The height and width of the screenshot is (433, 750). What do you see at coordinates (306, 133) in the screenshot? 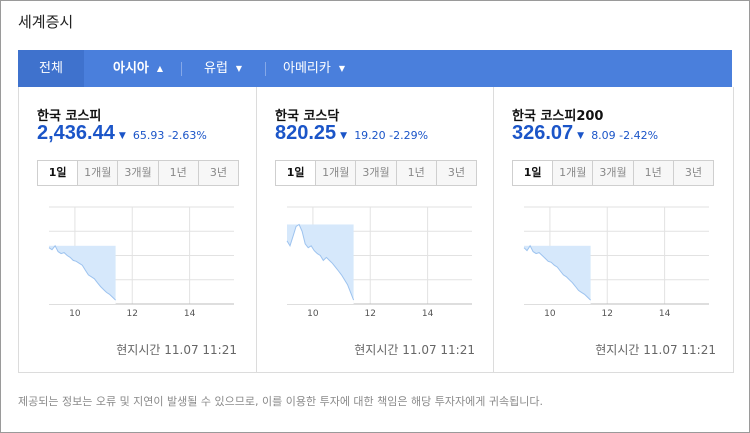
I see `index-price: 820.25` at bounding box center [306, 133].